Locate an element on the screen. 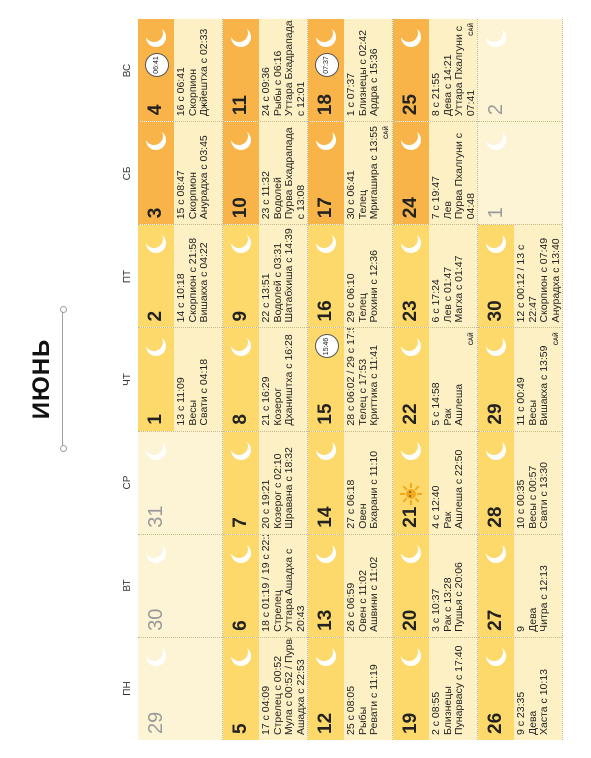  day-number: 2 is located at coordinates (495, 110).